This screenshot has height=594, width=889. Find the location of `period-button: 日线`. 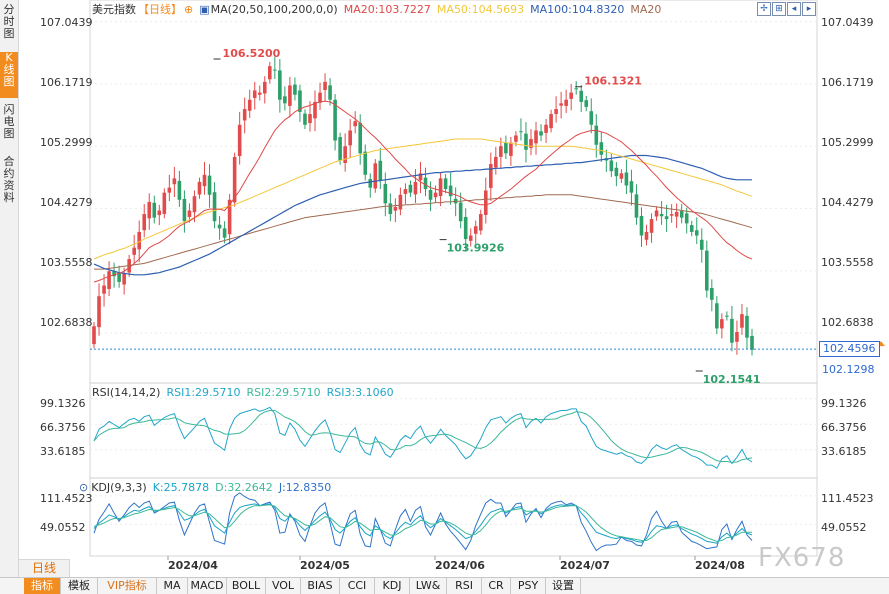

period-button: 日线 is located at coordinates (44, 568).